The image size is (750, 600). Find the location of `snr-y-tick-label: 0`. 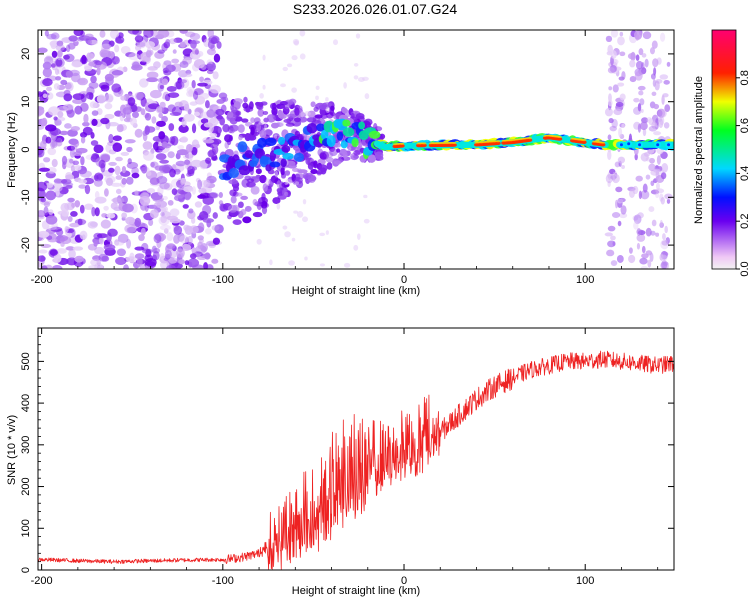

snr-y-tick-label: 0 is located at coordinates (26, 570).